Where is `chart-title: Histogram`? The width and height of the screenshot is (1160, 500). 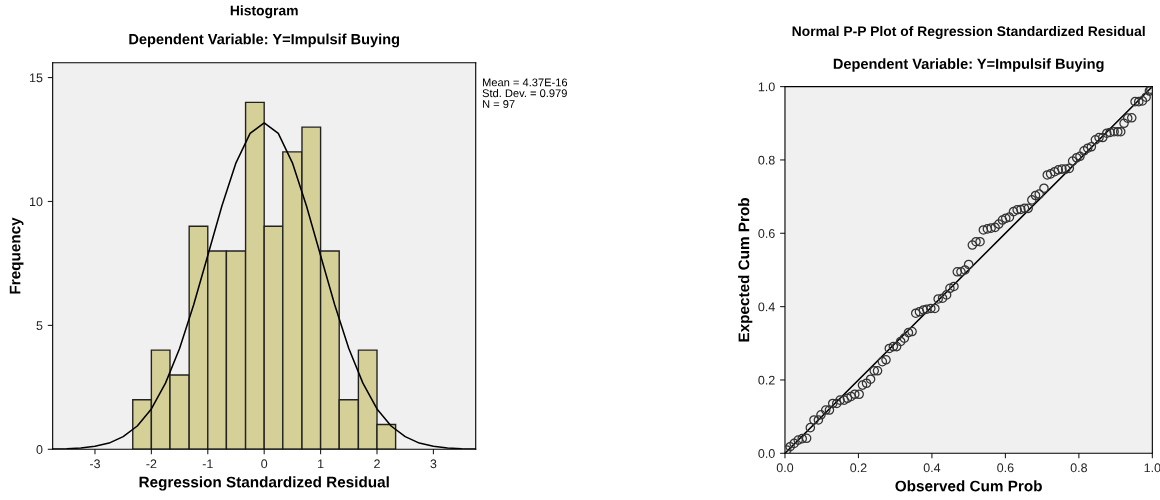
chart-title: Histogram is located at coordinates (264, 12).